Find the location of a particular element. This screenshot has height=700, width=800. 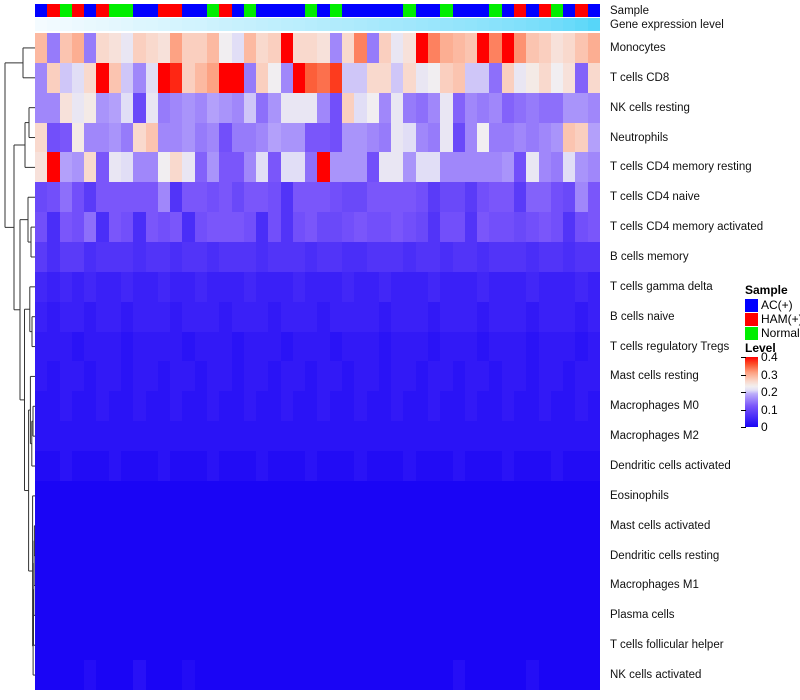

row-label: B cells memory is located at coordinates (649, 256).